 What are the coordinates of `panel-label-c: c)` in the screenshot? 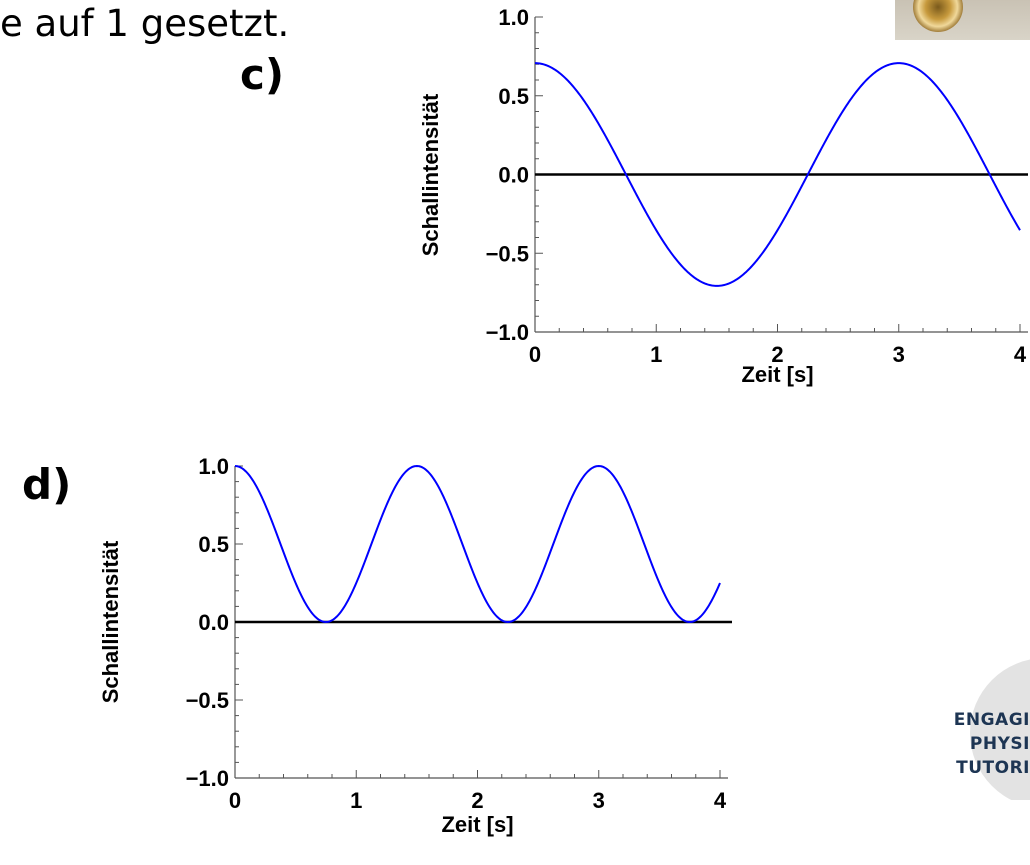 It's located at (262, 74).